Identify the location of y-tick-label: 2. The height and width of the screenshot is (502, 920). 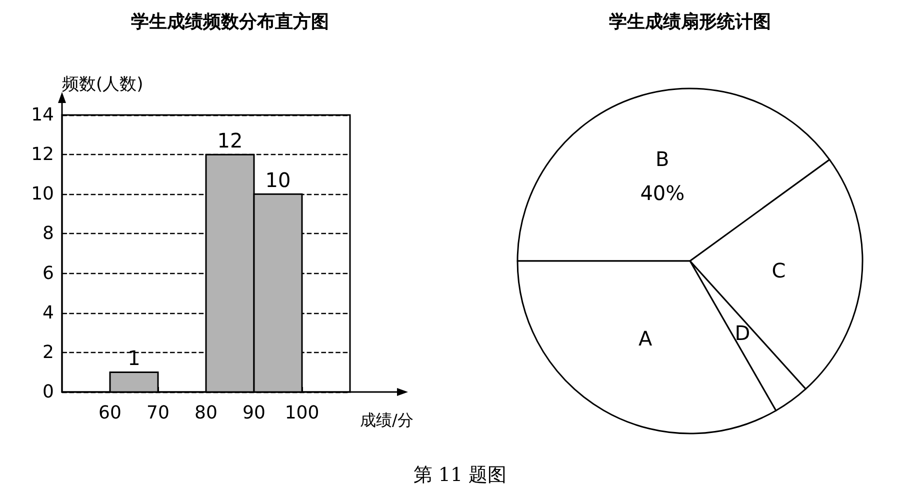
(48, 352).